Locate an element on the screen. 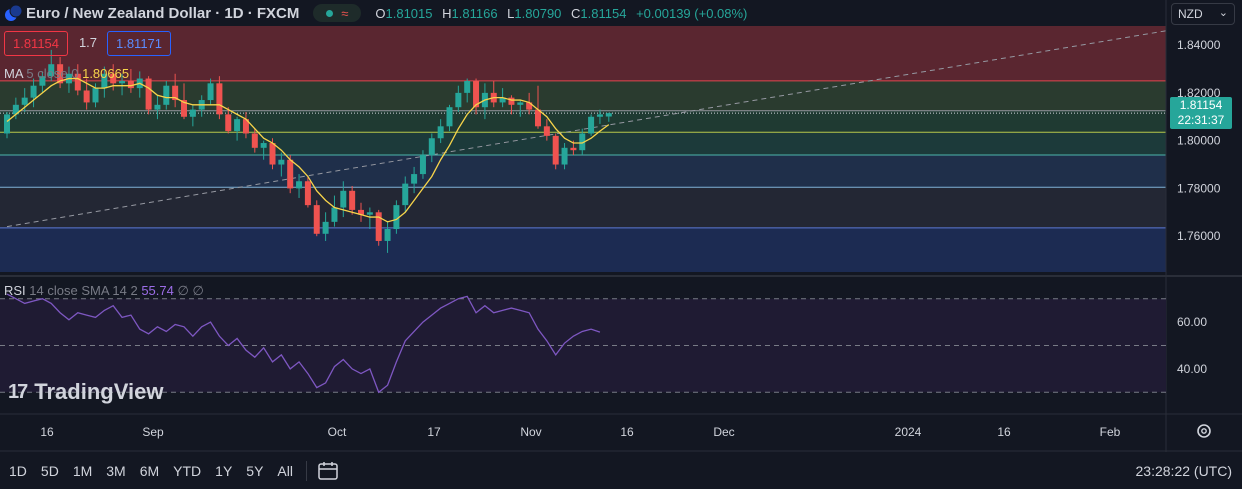 This screenshot has width=1242, height=489. ma-value: 1.80665 is located at coordinates (106, 73).